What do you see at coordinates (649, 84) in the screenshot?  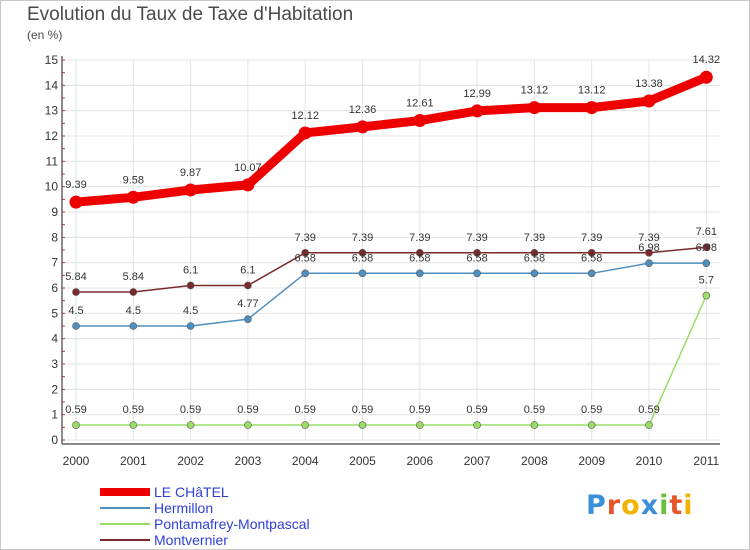 I see `data-label: 13.38` at bounding box center [649, 84].